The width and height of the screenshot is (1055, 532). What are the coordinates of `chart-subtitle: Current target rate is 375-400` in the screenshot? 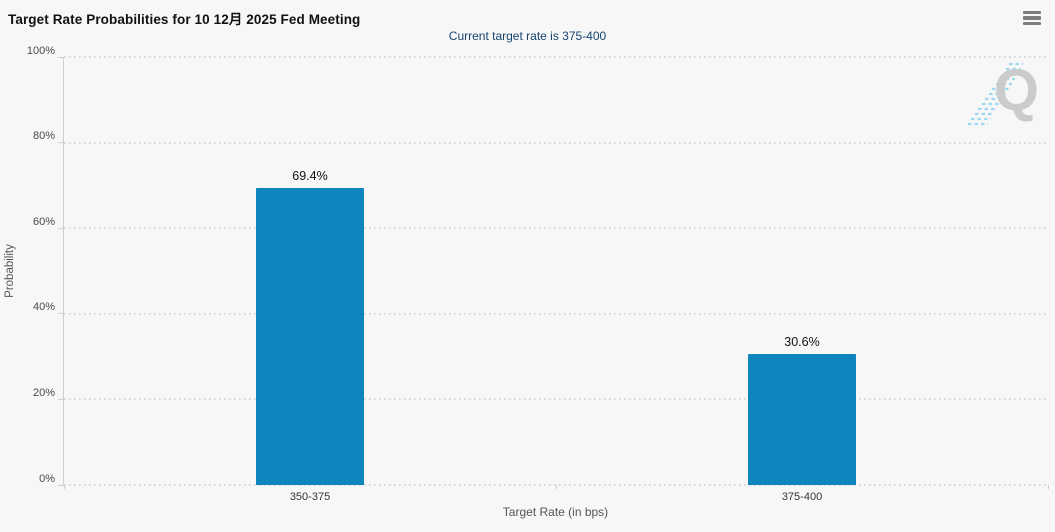 It's located at (527, 36).